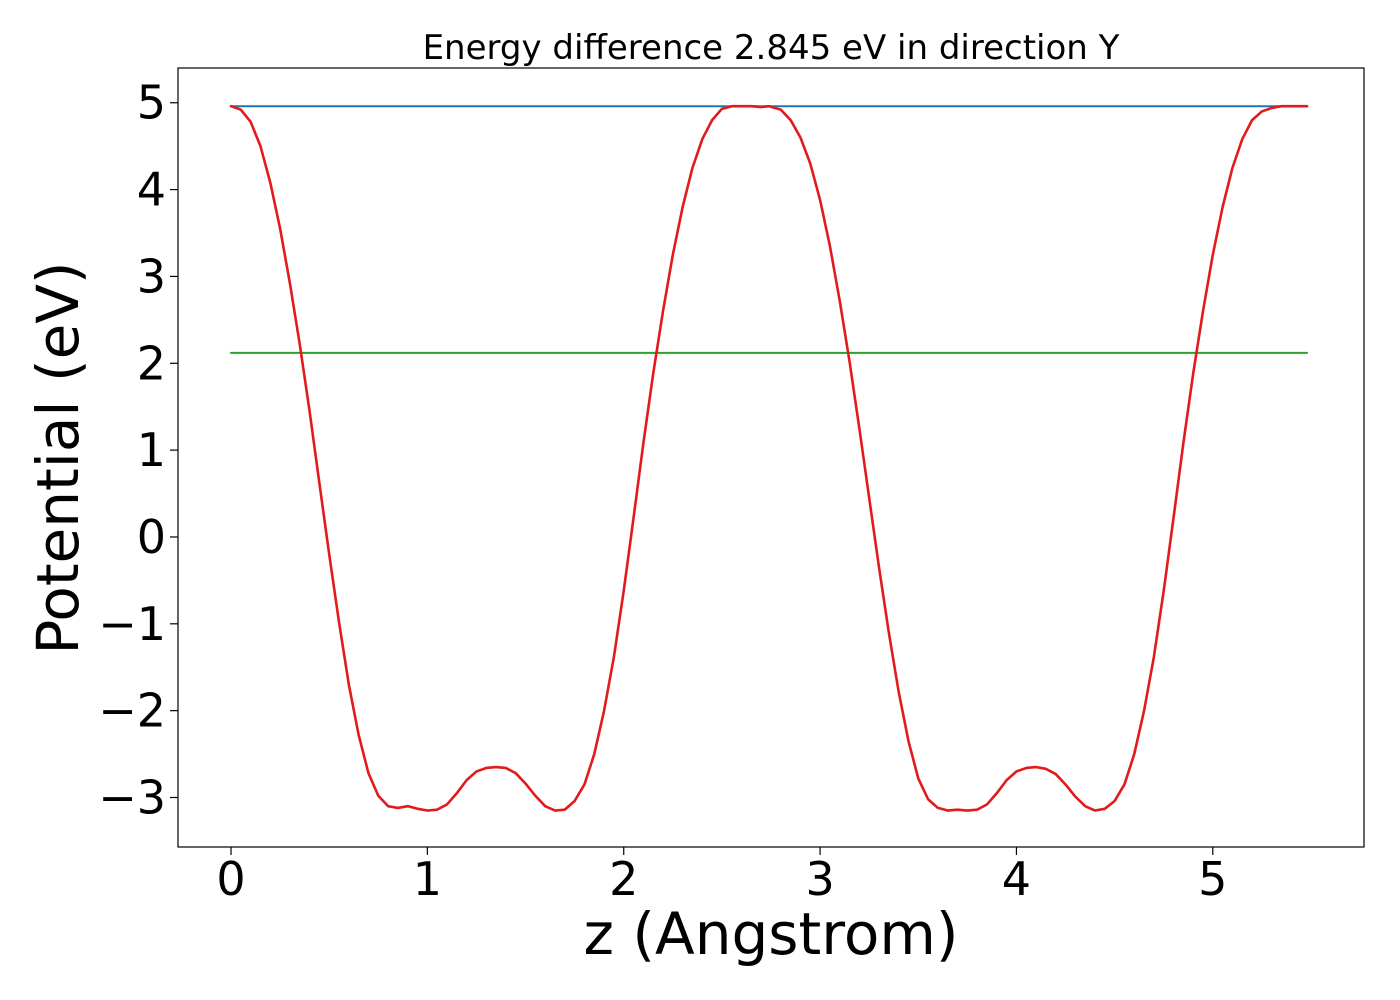  What do you see at coordinates (230, 879) in the screenshot?
I see `x-tick-label: 0` at bounding box center [230, 879].